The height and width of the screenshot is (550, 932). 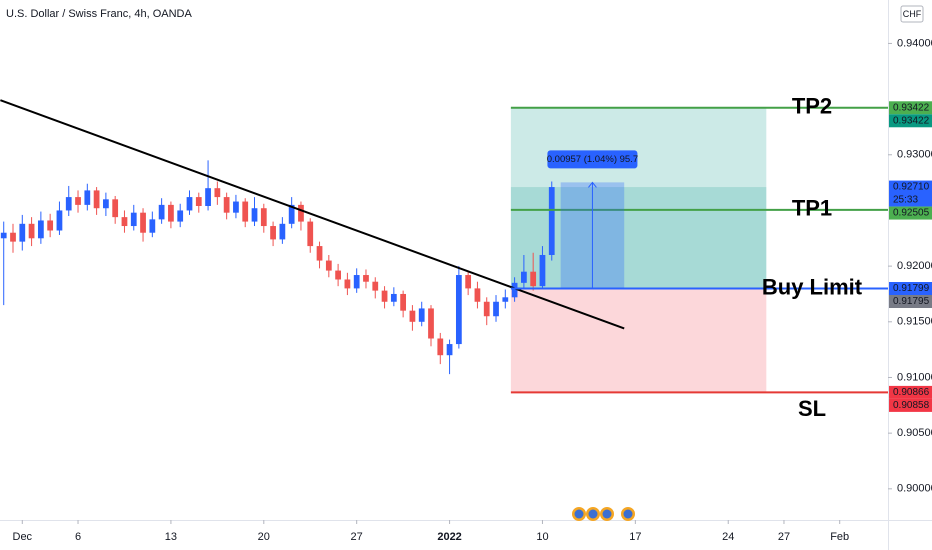 What do you see at coordinates (592, 159) in the screenshot?
I see `measure-label-bg` at bounding box center [592, 159].